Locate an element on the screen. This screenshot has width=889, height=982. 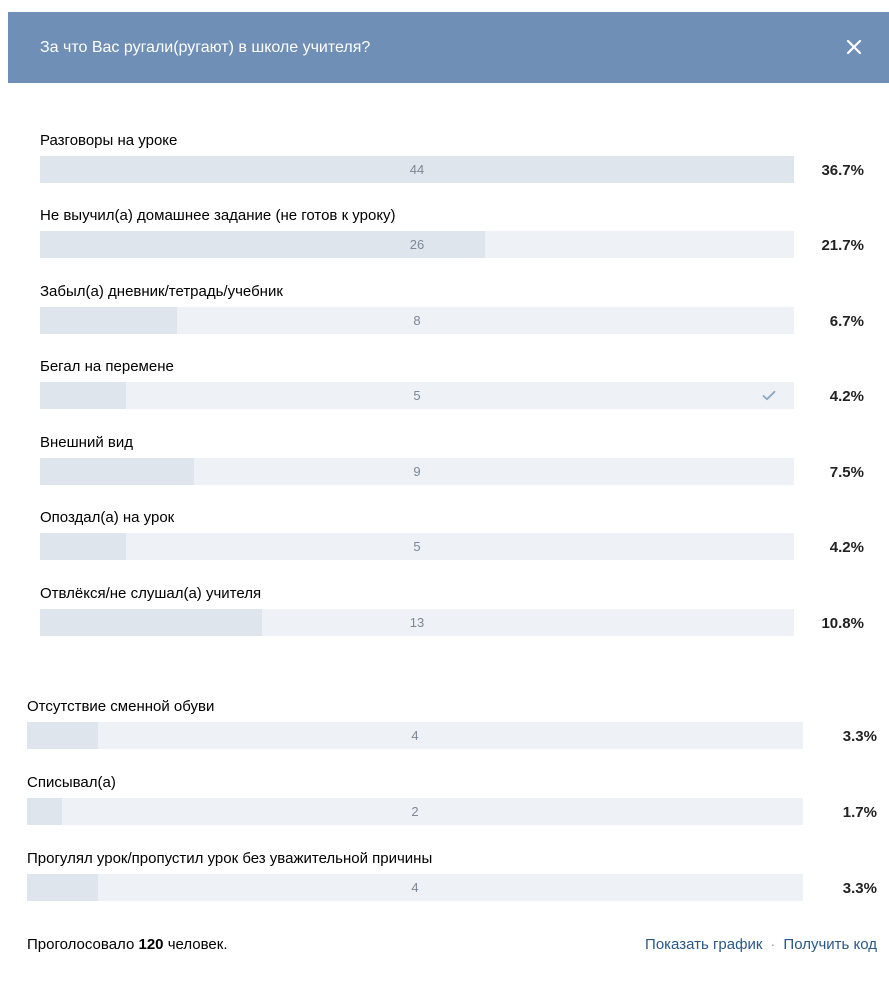
voted-prefix: Проголосовало is located at coordinates (81, 944).